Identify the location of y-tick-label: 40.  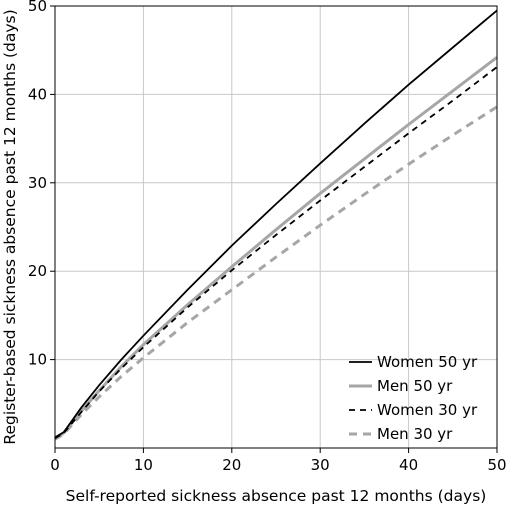
(37, 94).